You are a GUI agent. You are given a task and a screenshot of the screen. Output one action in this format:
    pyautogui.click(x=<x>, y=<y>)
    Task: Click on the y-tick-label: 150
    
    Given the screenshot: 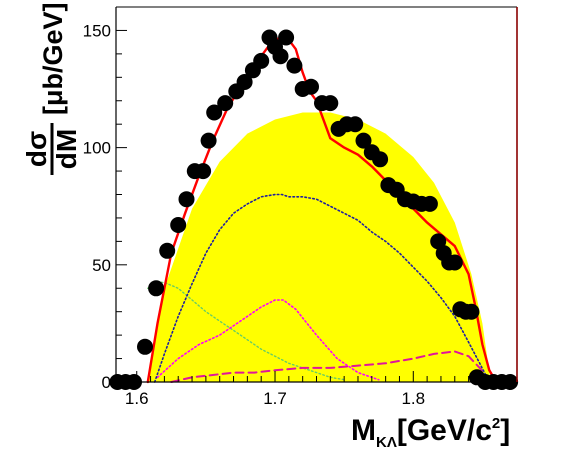 What is the action you would take?
    pyautogui.click(x=97, y=30)
    